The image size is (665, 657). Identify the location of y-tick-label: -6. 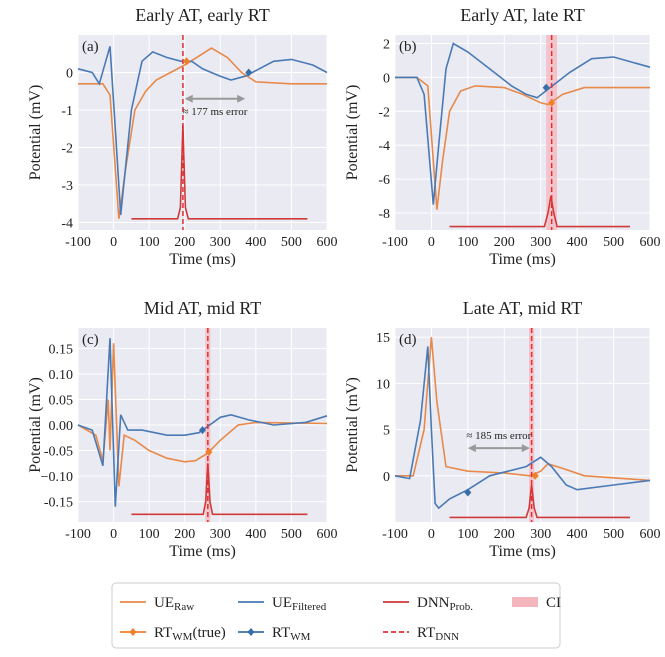
(384, 180).